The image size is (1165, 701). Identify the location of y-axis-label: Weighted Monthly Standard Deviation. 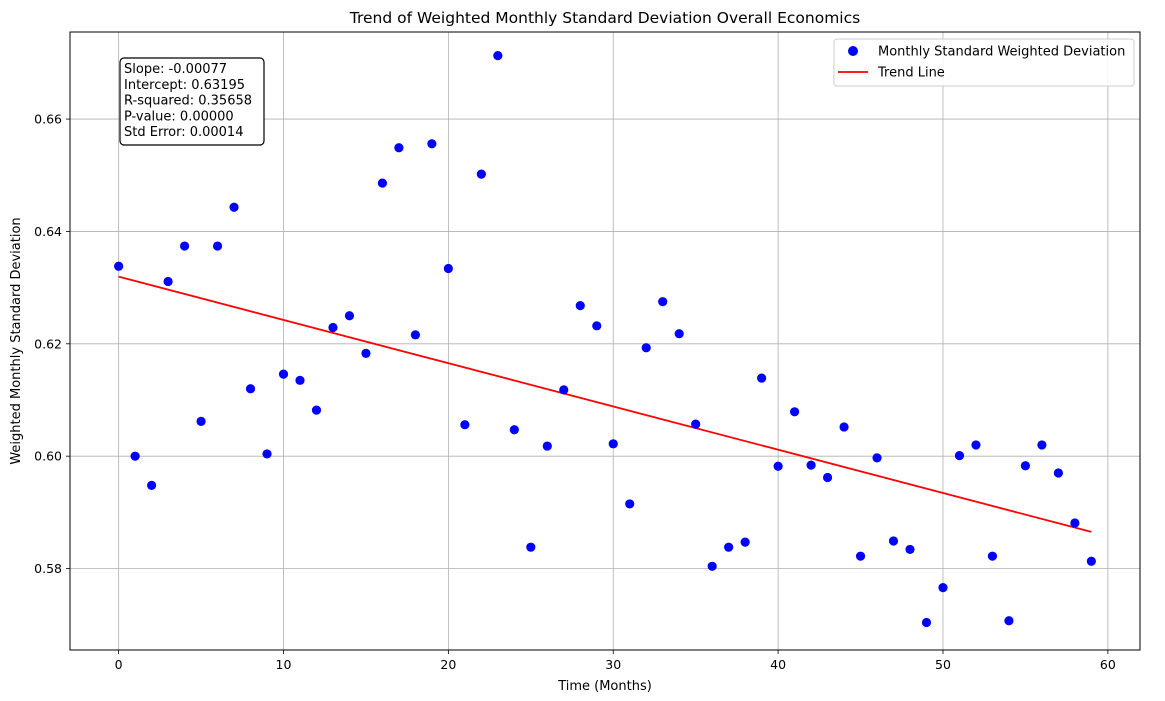
(16, 340).